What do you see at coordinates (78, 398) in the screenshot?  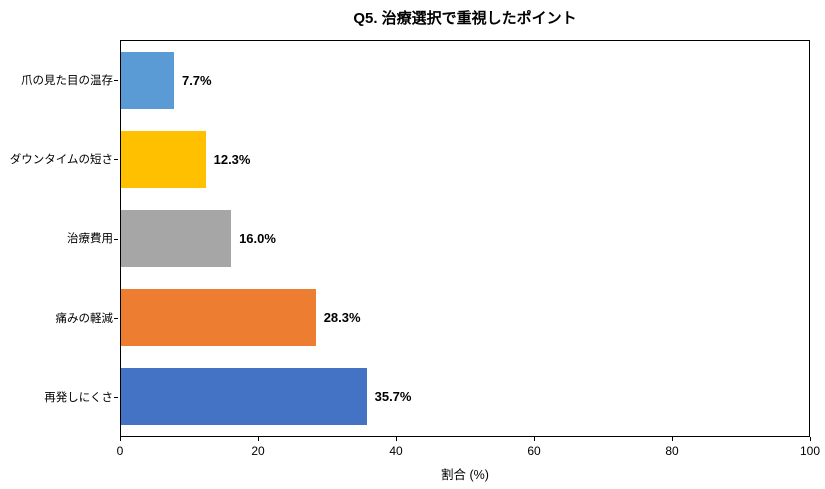 I see `y-tick-label: 再発しにくさ` at bounding box center [78, 398].